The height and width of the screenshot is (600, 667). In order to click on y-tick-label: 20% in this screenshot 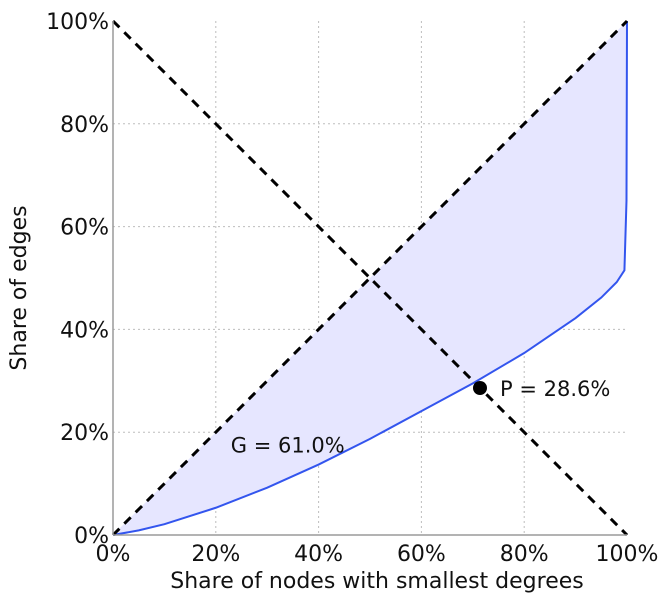, I will do `click(84, 433)`.